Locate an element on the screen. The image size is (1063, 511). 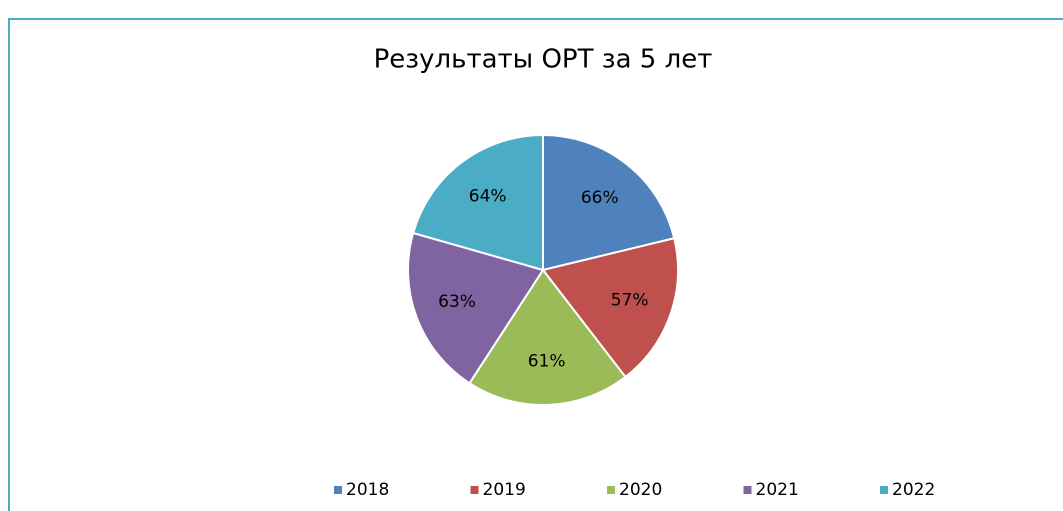
data-label: 63% is located at coordinates (457, 302).